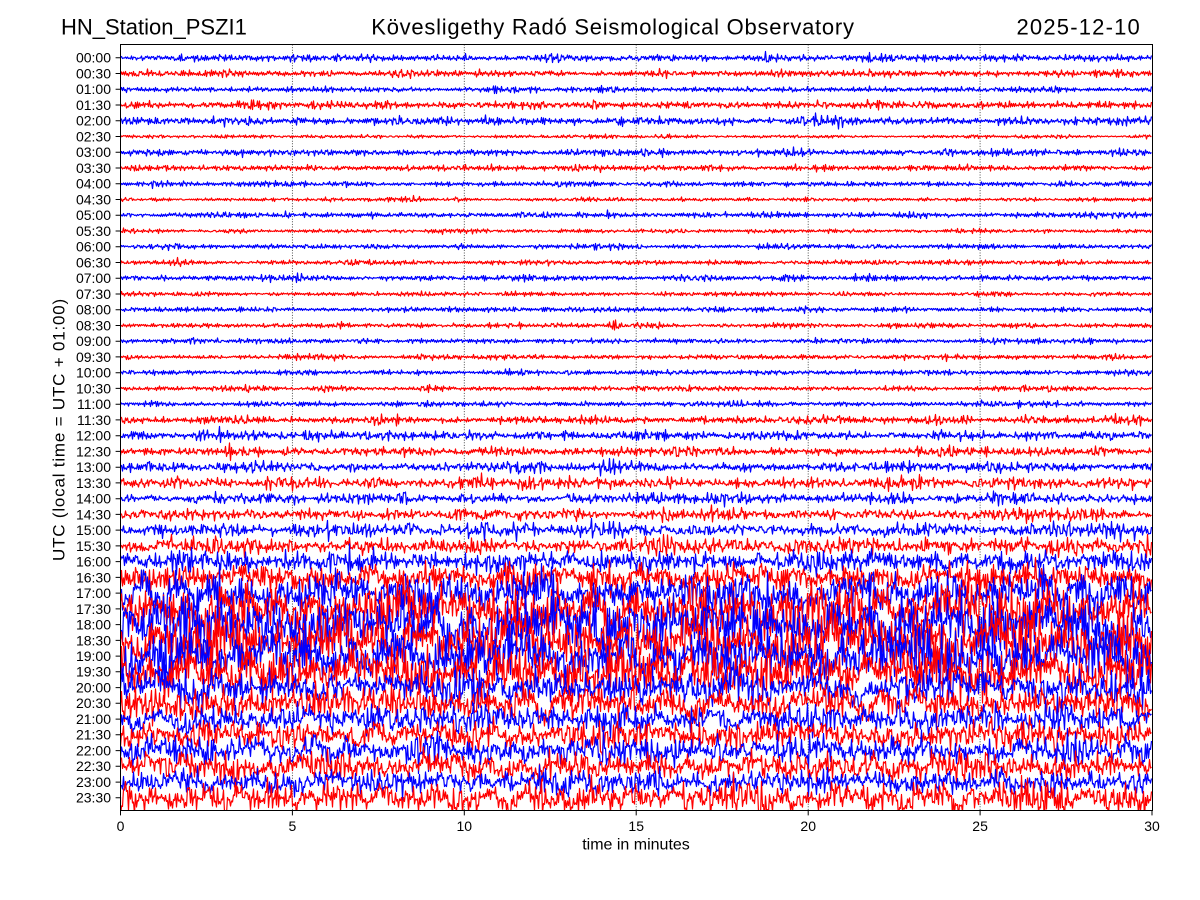 This screenshot has height=900, width=1200. I want to click on svg-text: 18:30, so click(93, 640).